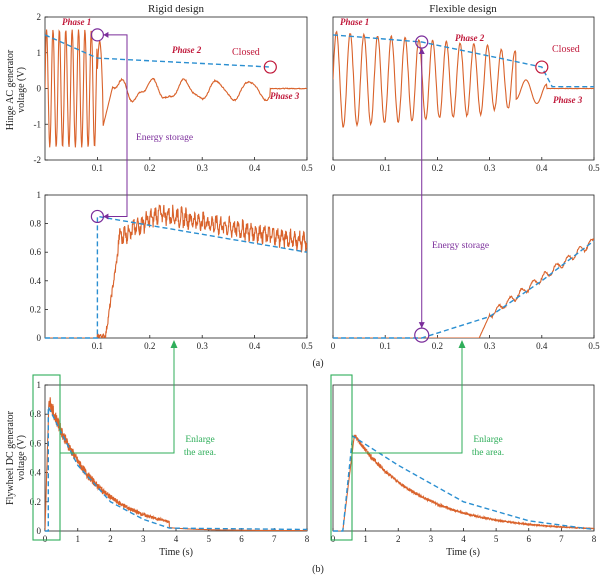 This screenshot has width=600, height=576. I want to click on chart-flexible-dc-zoom: 0 0.1 0.2 0.3 0.4 0.5, so click(465, 272).